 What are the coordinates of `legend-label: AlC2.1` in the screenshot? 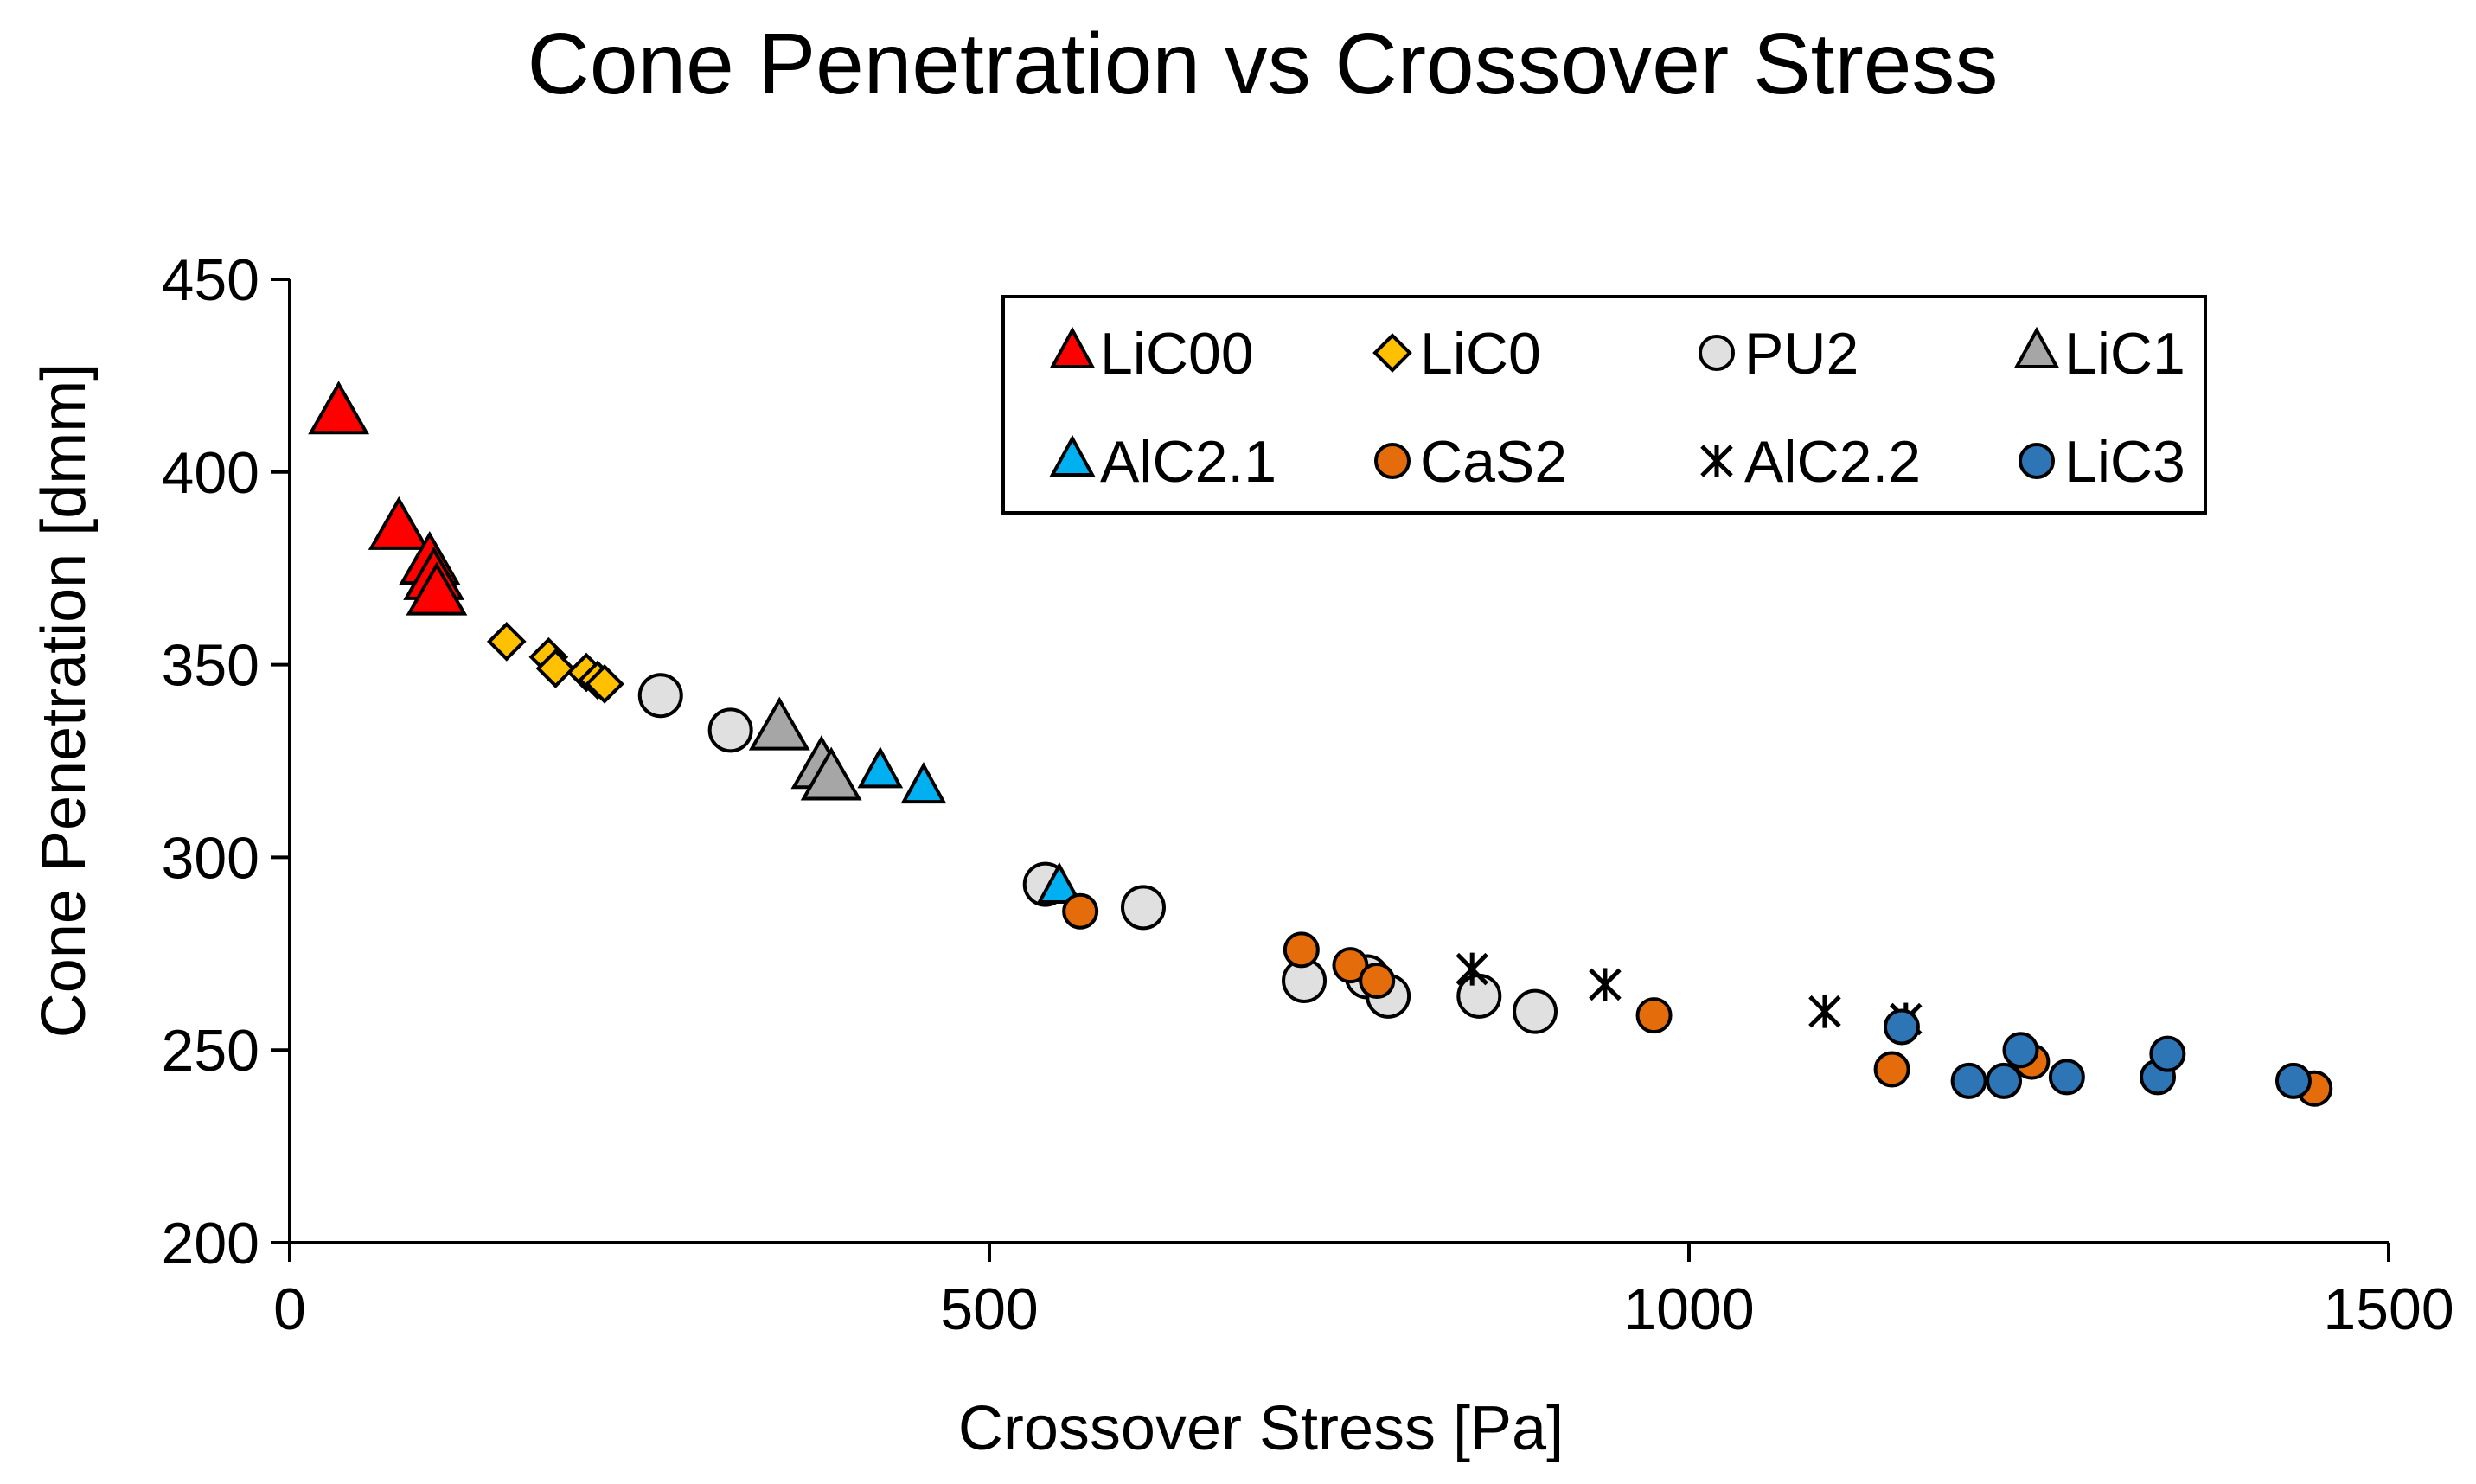 It's located at (1188, 462).